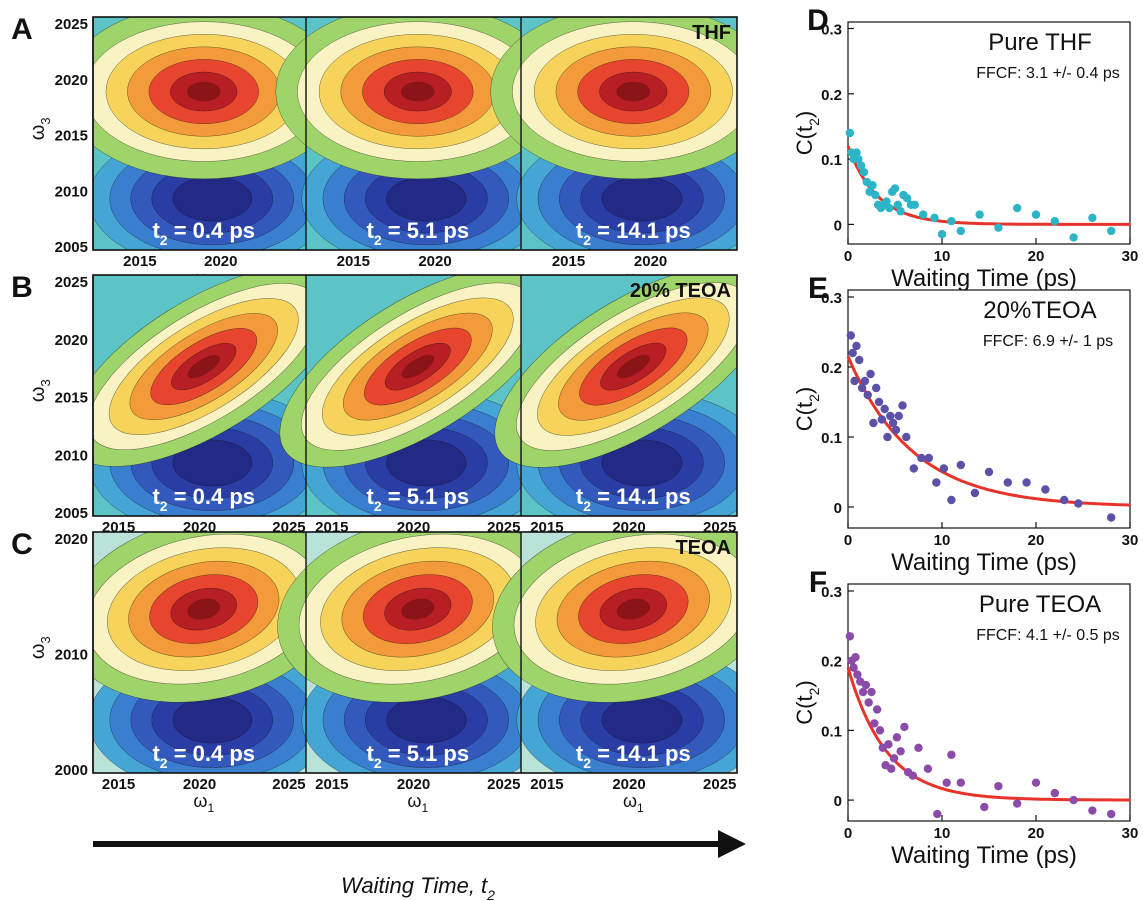 This screenshot has height=901, width=1143. I want to click on t2-label: t2 = 5.1 ps, so click(418, 756).